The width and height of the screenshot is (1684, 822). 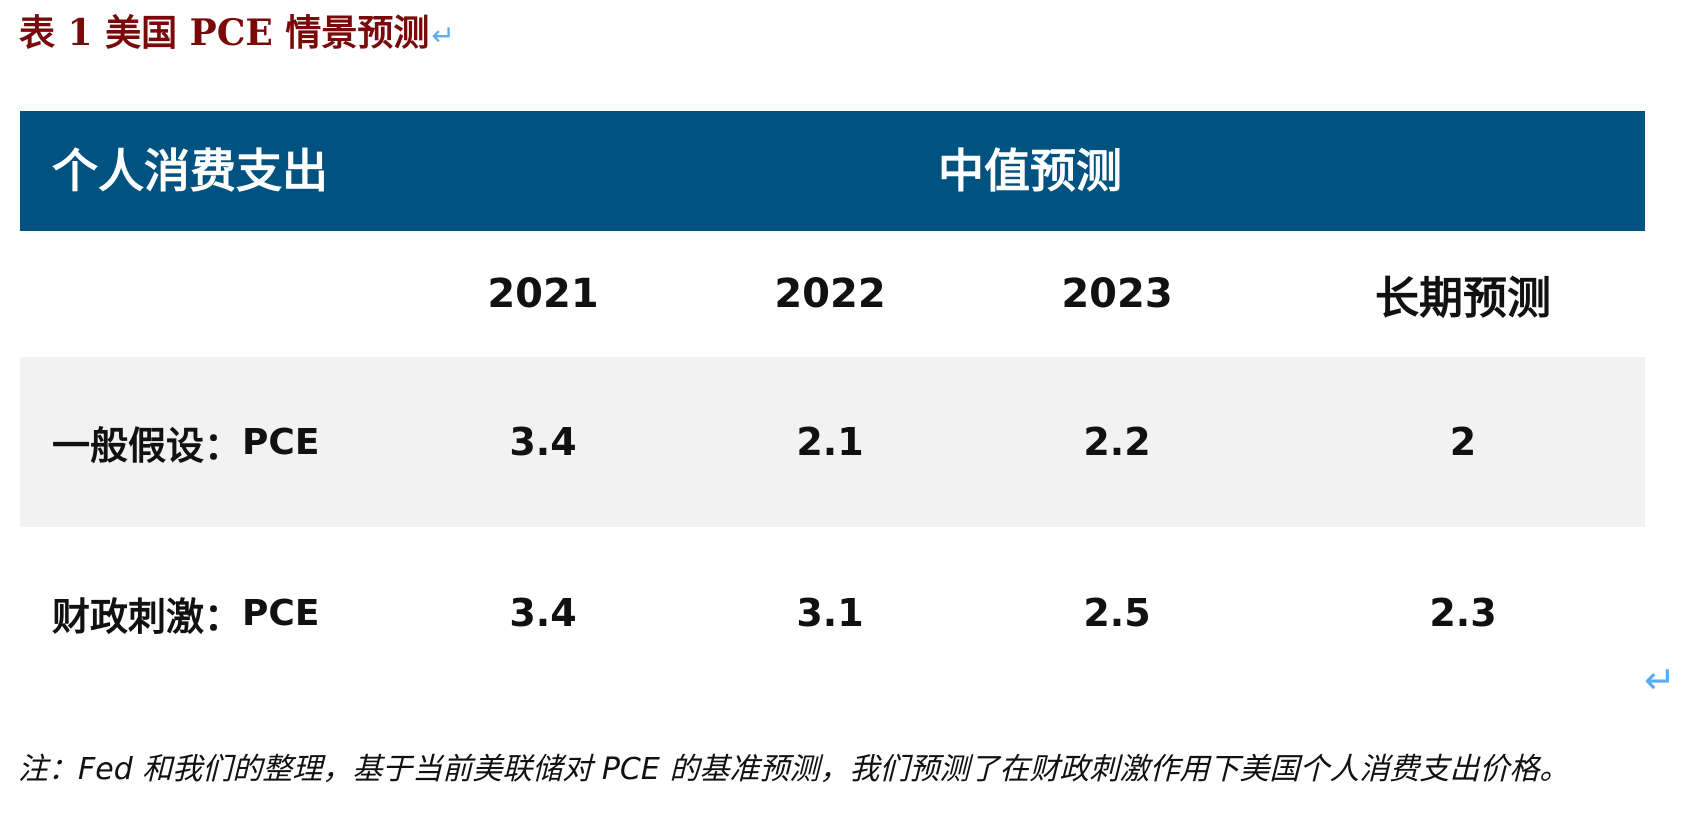 What do you see at coordinates (1117, 442) in the screenshot?
I see `table-cell: 2.2` at bounding box center [1117, 442].